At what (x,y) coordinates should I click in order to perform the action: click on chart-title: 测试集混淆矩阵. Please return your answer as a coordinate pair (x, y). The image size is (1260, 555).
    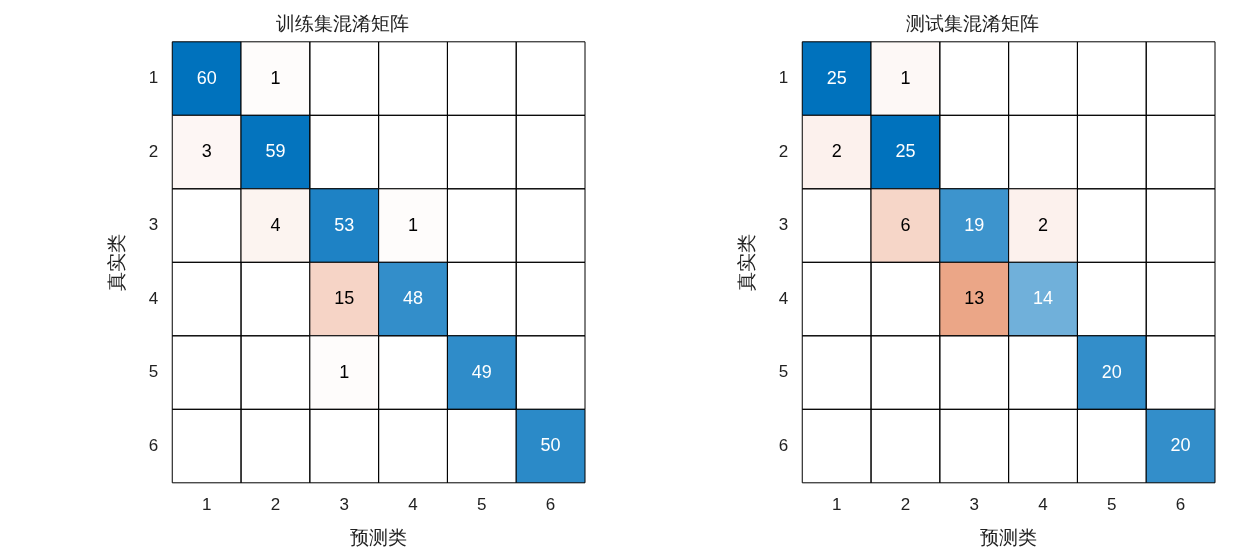
    Looking at the image, I should click on (972, 23).